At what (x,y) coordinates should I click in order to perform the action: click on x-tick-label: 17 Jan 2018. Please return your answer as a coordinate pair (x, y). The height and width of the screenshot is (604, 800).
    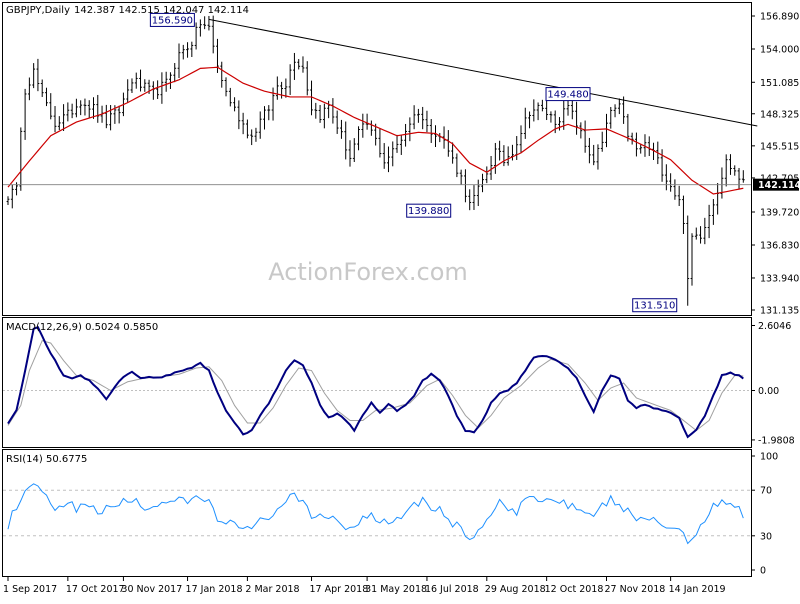
    Looking at the image, I should click on (214, 589).